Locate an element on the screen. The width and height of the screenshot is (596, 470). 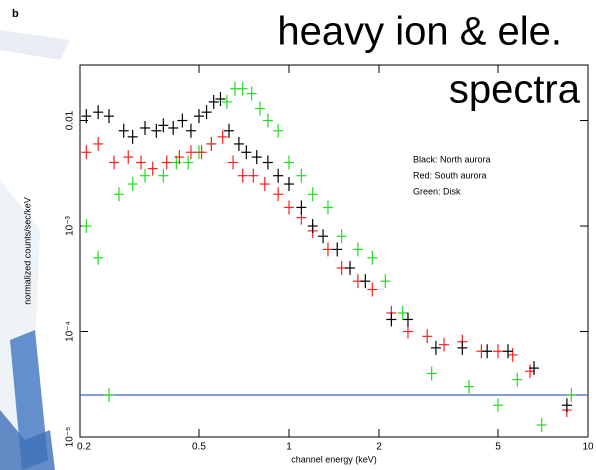
y-tick-label: 10⁻³ is located at coordinates (70, 225).